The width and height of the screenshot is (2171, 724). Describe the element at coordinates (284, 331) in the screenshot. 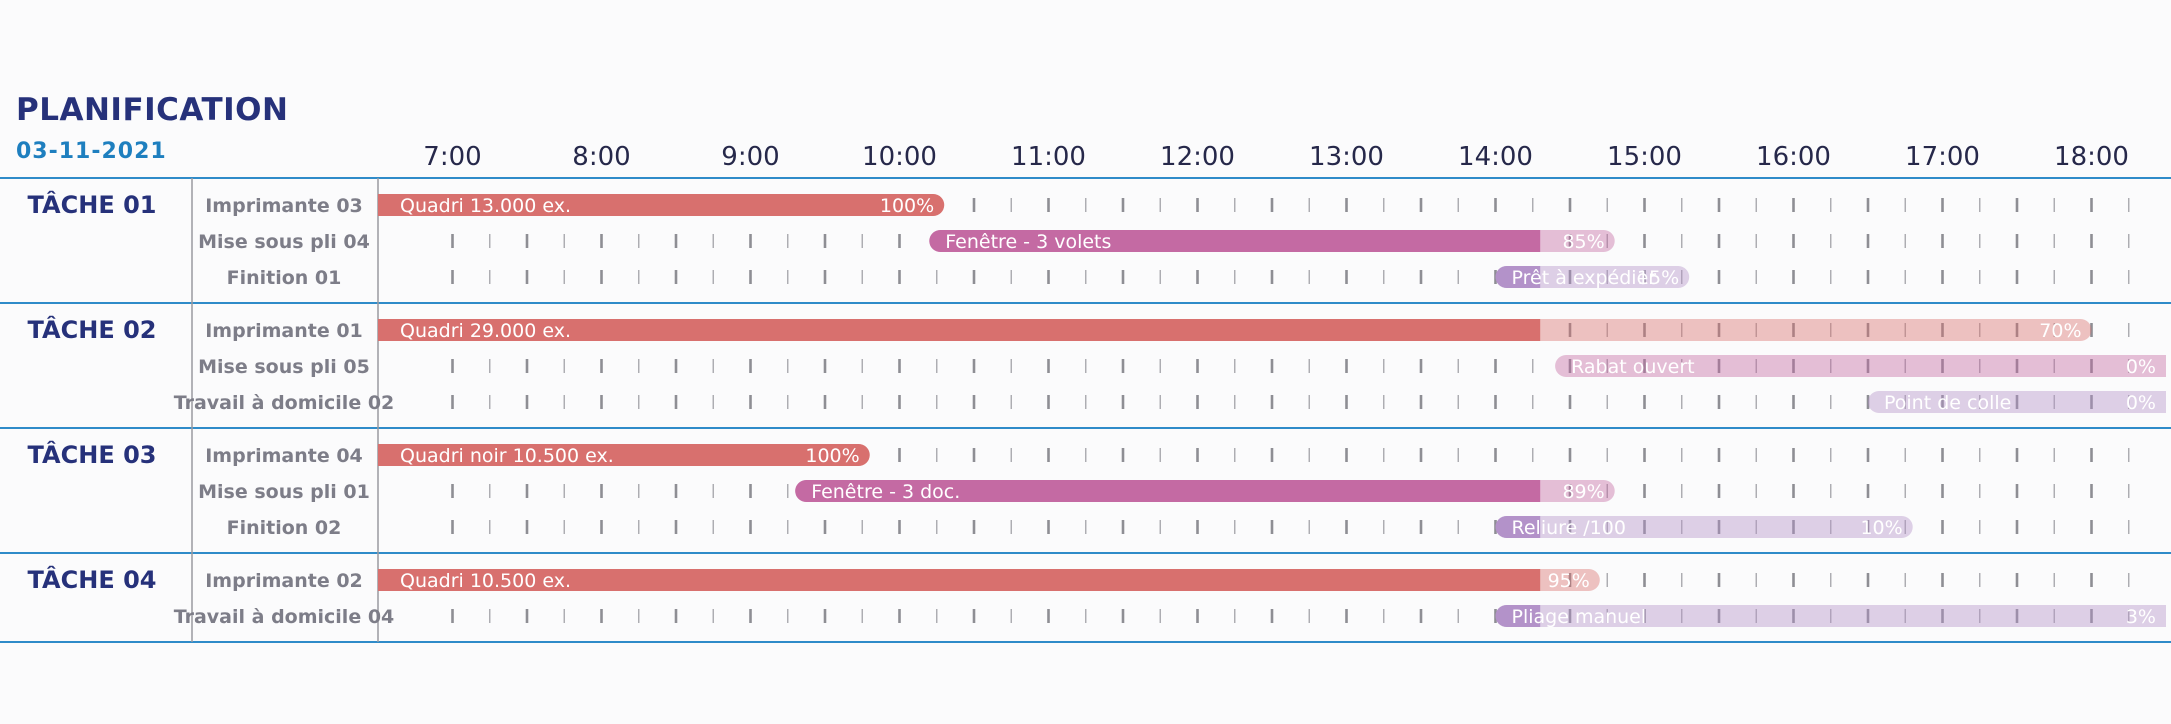

I see `resource-label: Imprimante 01` at that location.